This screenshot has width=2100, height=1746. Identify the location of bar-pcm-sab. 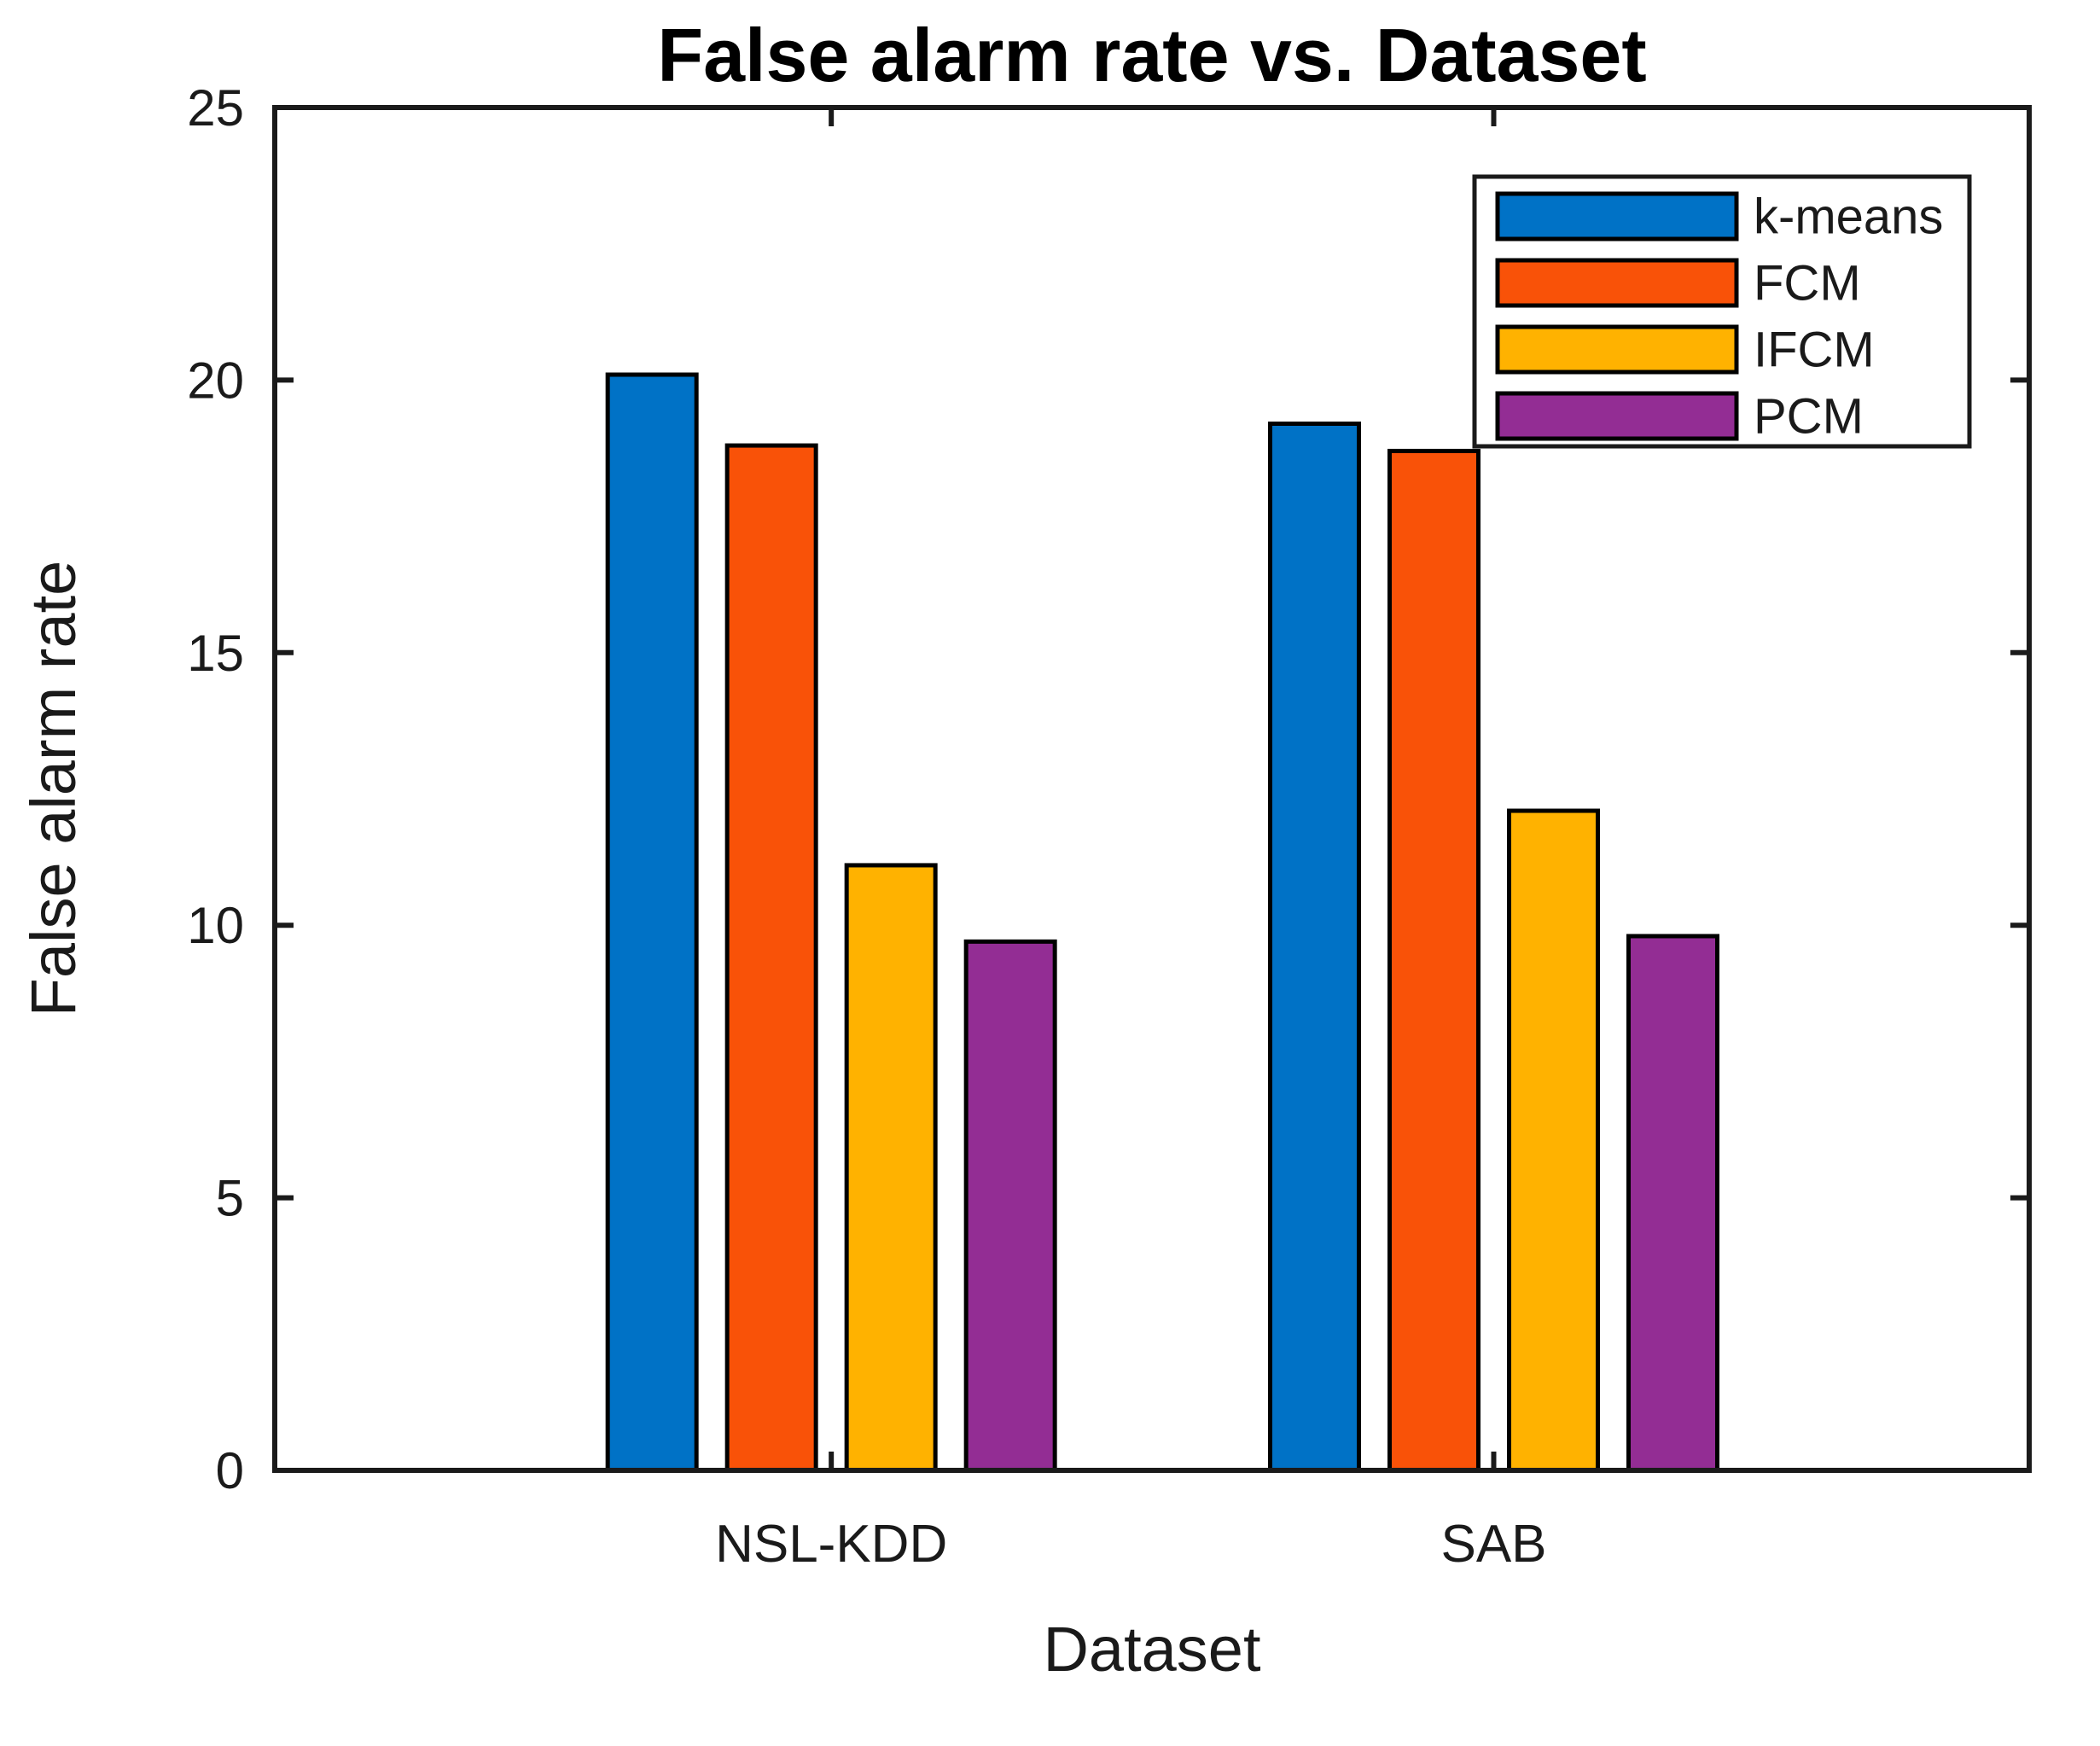
(1673, 1203).